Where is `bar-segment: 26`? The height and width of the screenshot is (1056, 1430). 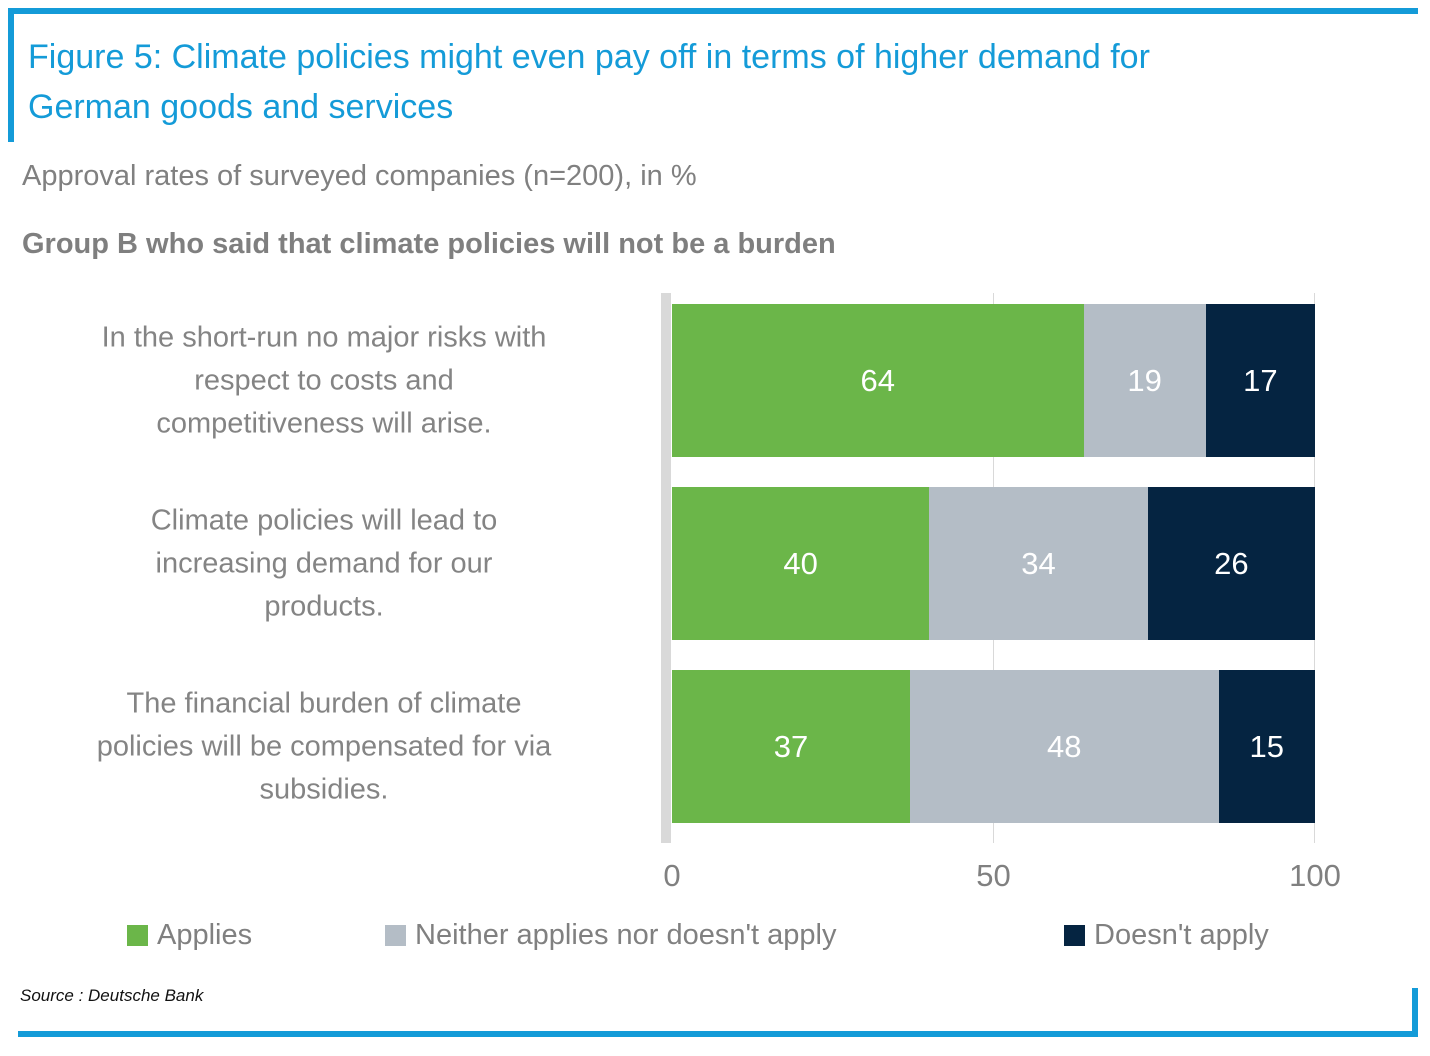
bar-segment: 26 is located at coordinates (1231, 563).